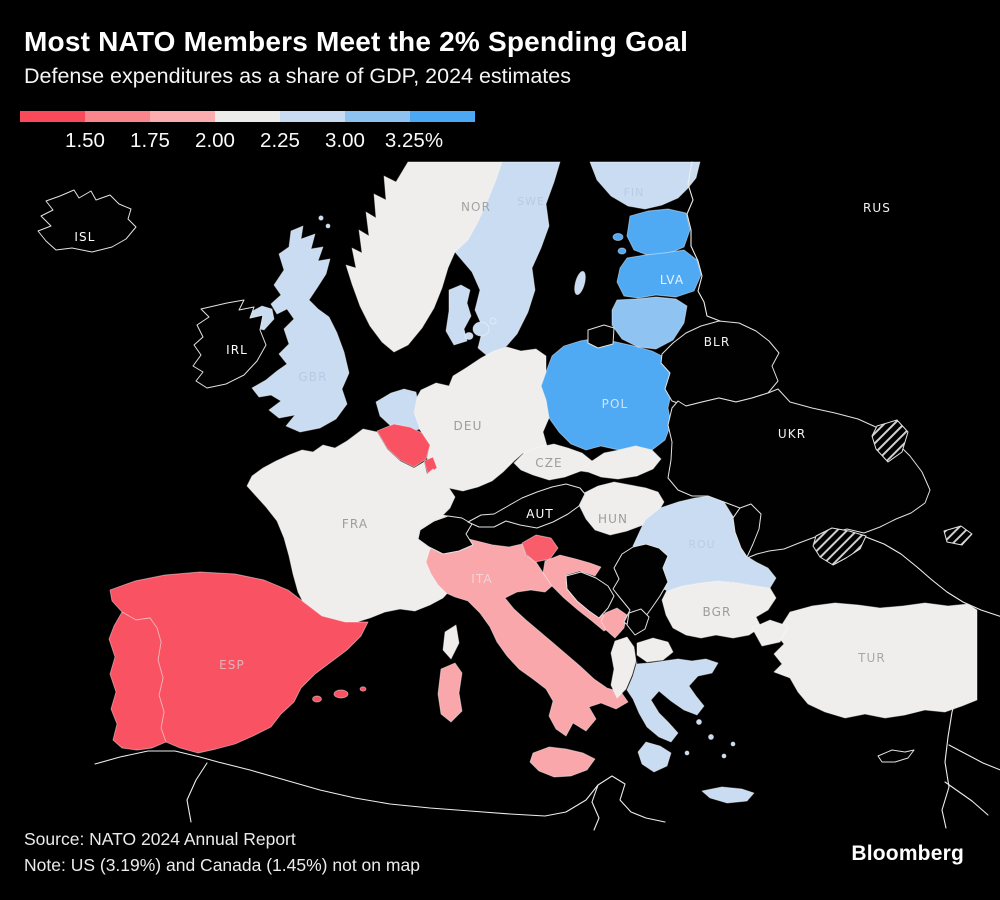 This screenshot has height=900, width=1000. Describe the element at coordinates (770, 633) in the screenshot. I see `turkish-thrace` at that location.